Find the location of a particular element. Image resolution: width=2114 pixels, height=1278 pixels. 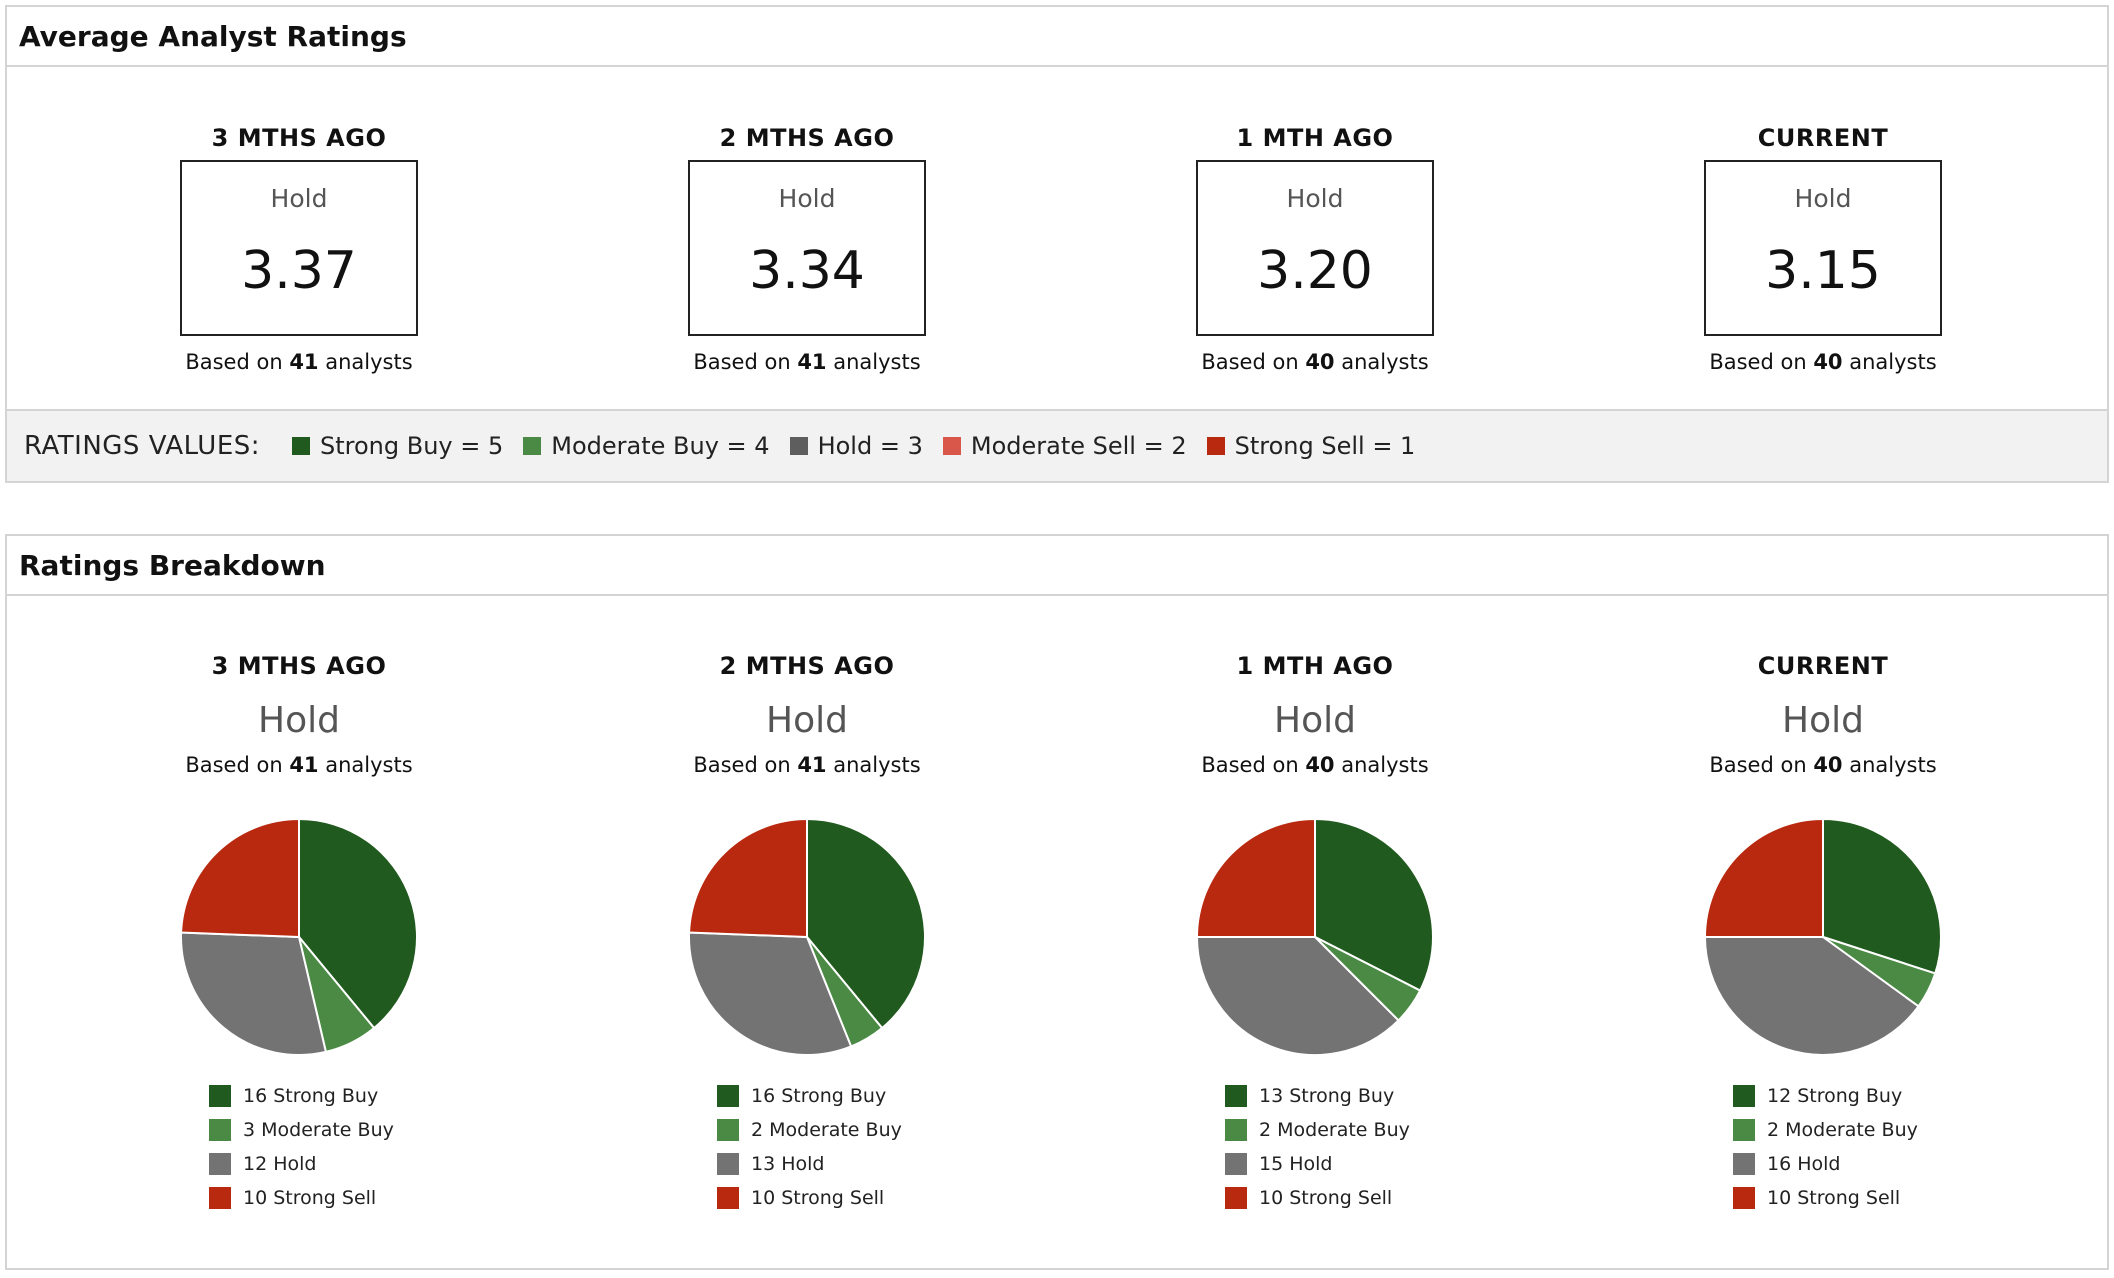

ratings-values-title: RATINGS VALUES: is located at coordinates (142, 446).